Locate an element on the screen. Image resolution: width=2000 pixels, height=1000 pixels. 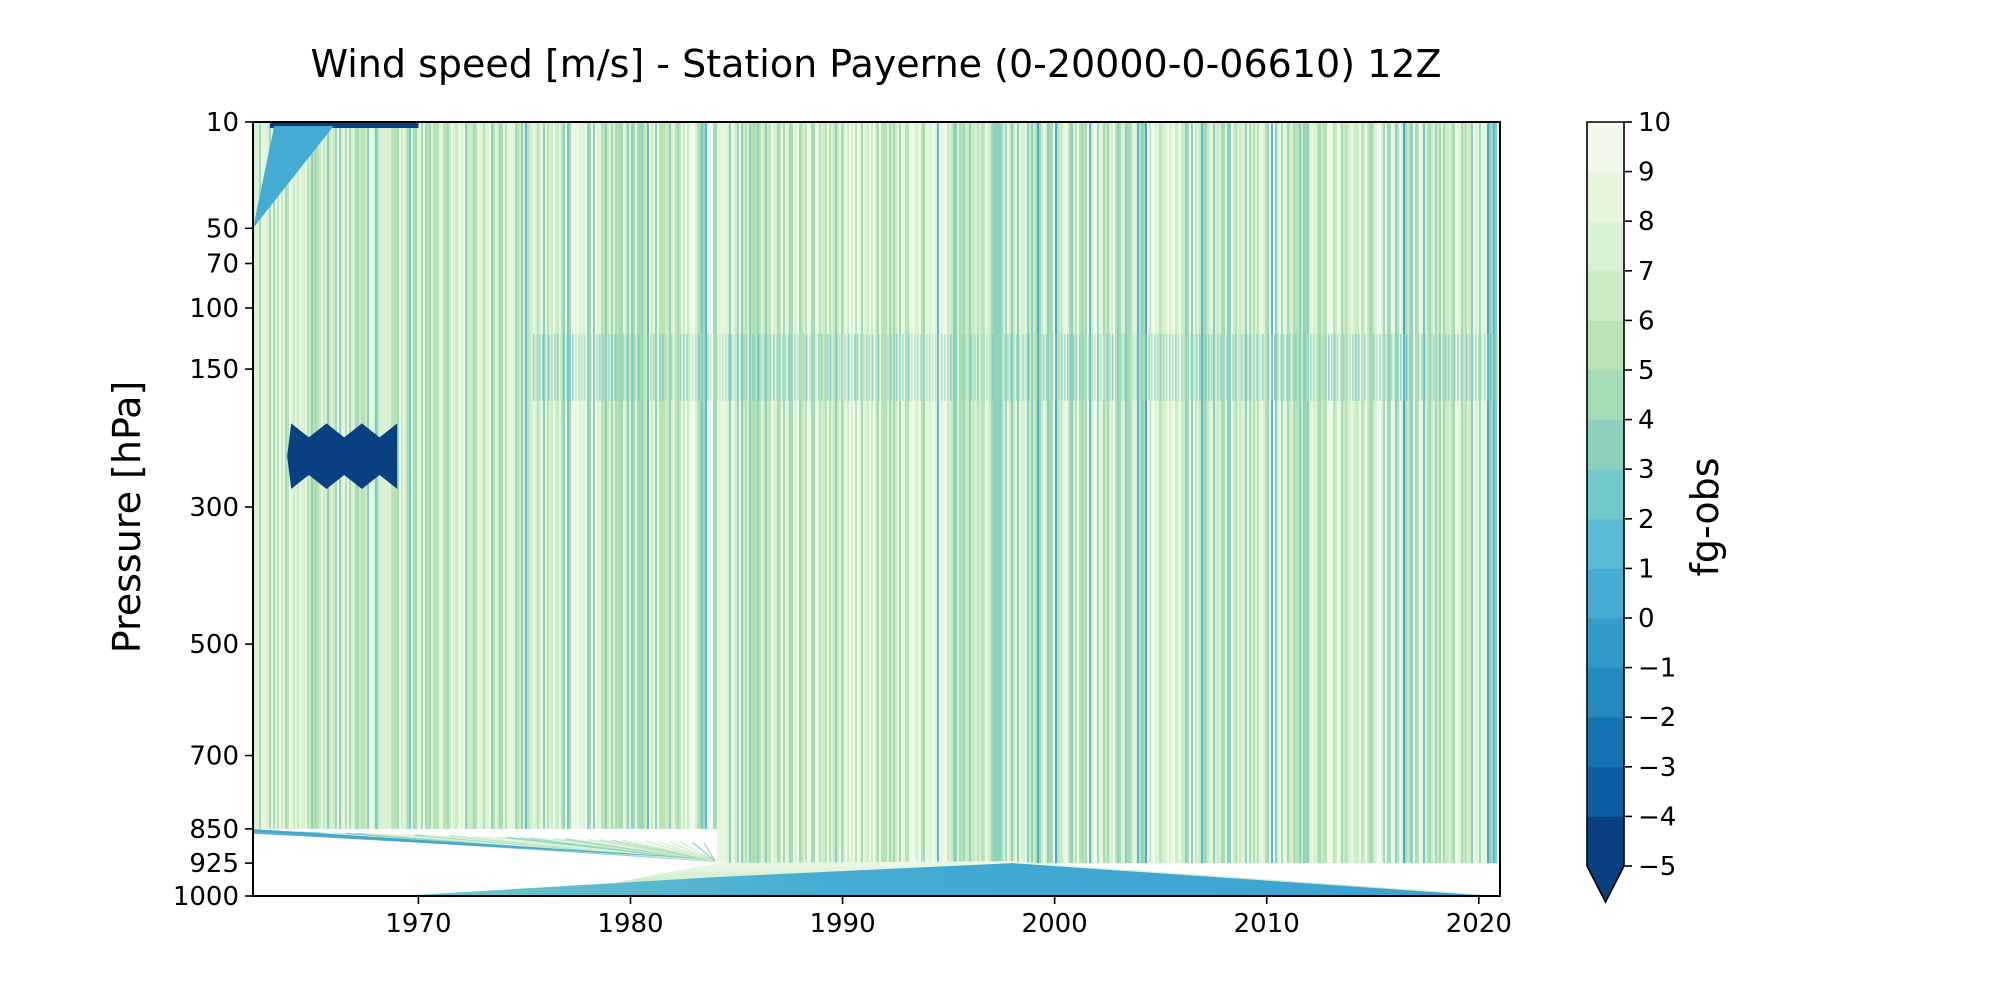
top-wedge is located at coordinates (293, 177).